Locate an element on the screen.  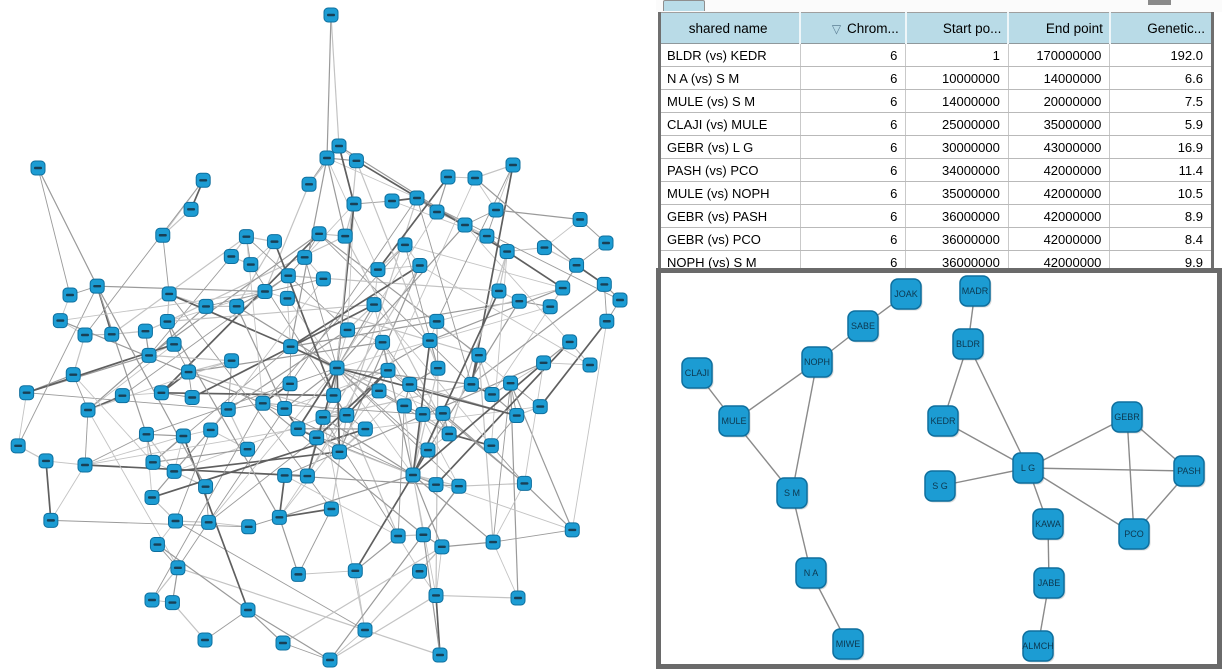
table-row: MULE (vs) S M 6 14000000 20000000 7.5 is located at coordinates (936, 101).